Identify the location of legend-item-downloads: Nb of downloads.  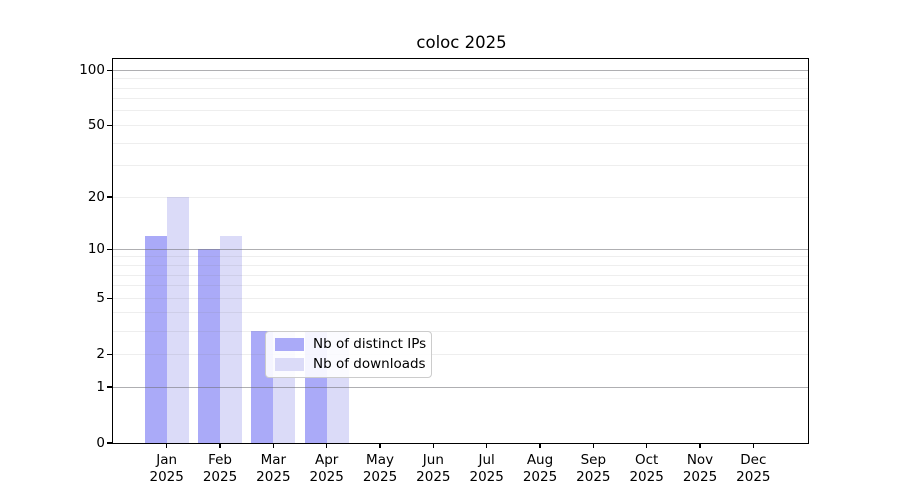
(350, 364).